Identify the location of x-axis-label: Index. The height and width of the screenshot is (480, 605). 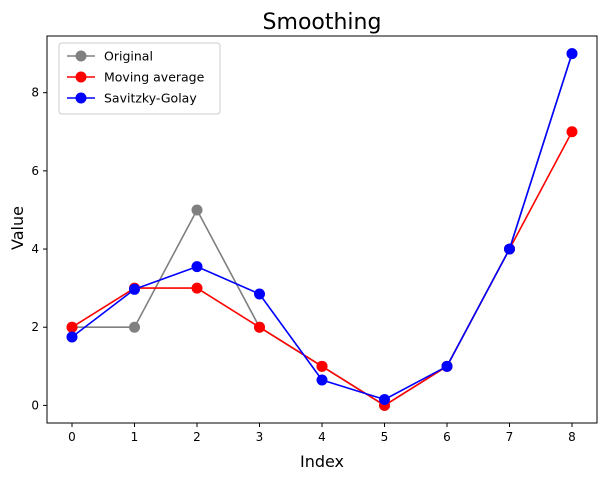
(322, 461).